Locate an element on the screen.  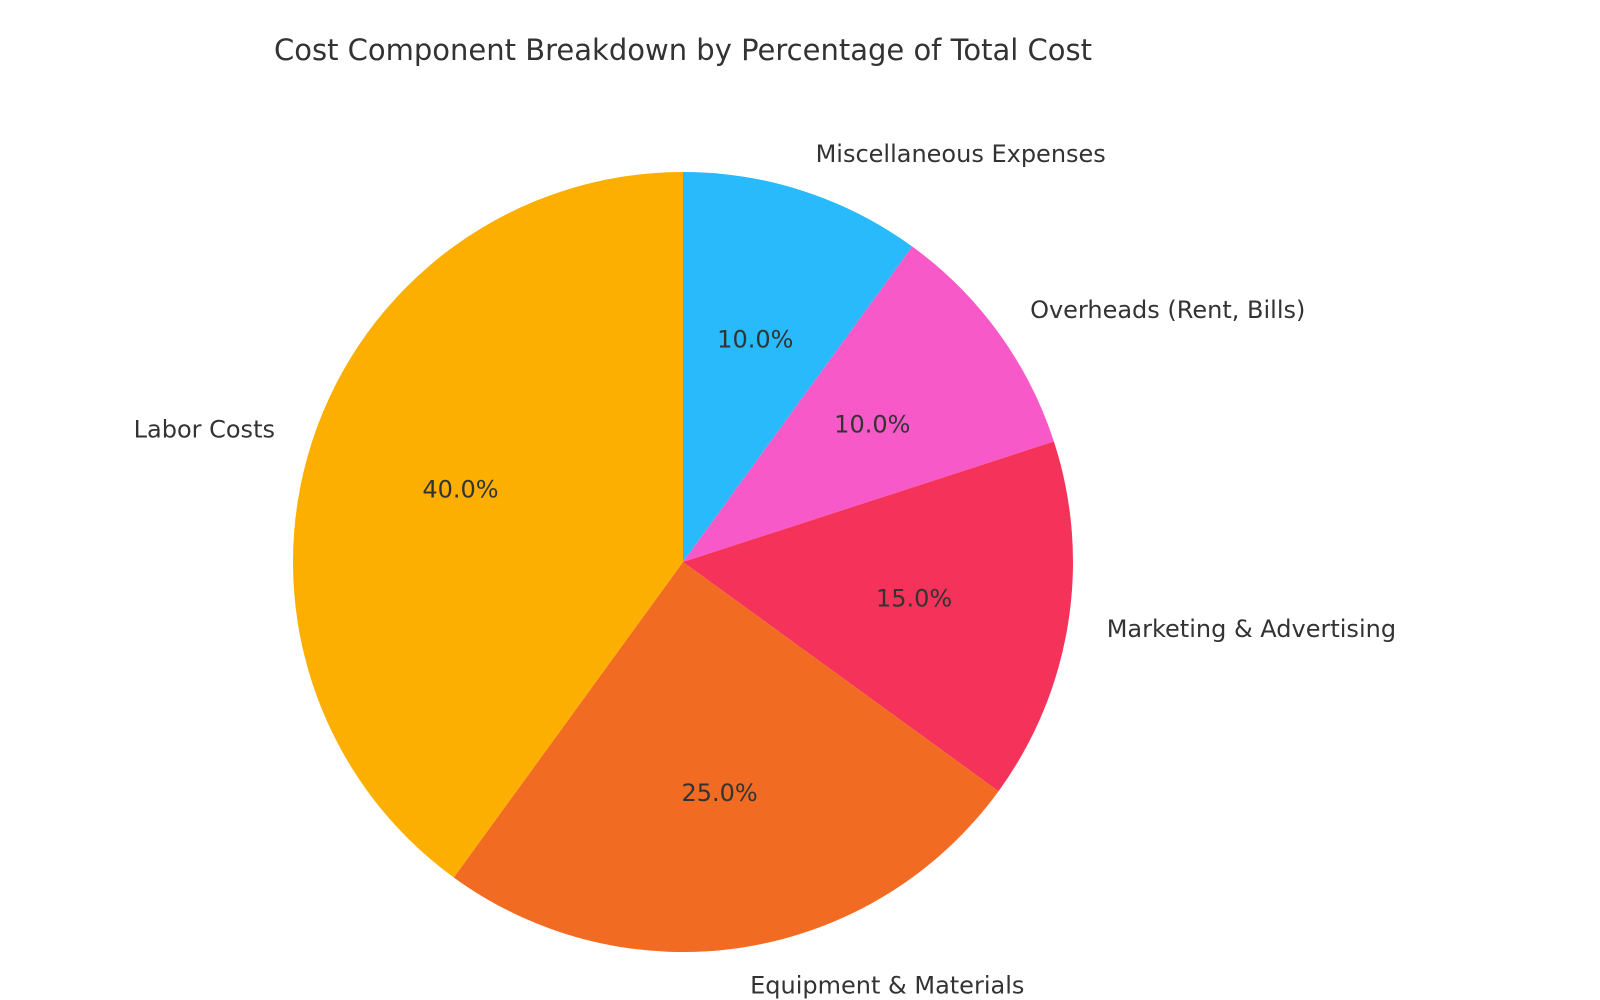
pct-label-equipment-materials: 25.0% is located at coordinates (719, 793).